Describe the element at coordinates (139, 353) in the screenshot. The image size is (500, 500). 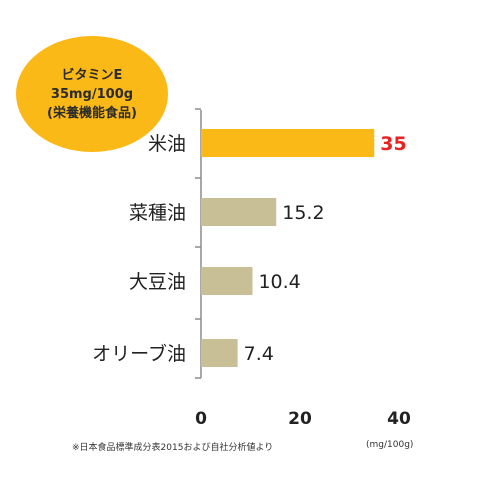
I see `category-label: オリーブ油` at that location.